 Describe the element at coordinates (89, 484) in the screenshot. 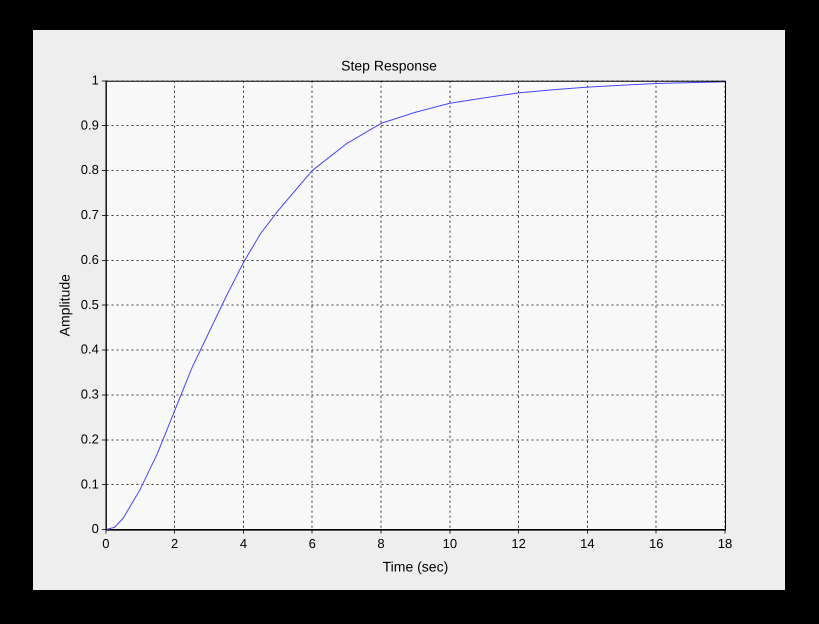

I see `y-tick-label: 0.1` at that location.